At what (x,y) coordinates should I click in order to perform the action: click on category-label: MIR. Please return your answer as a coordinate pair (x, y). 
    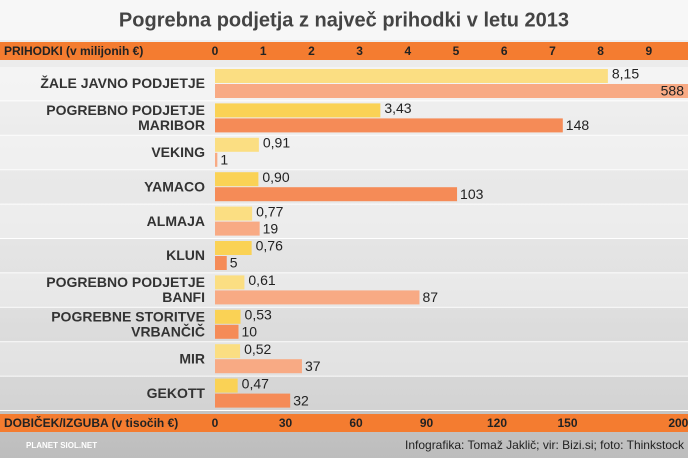
    Looking at the image, I should click on (192, 358).